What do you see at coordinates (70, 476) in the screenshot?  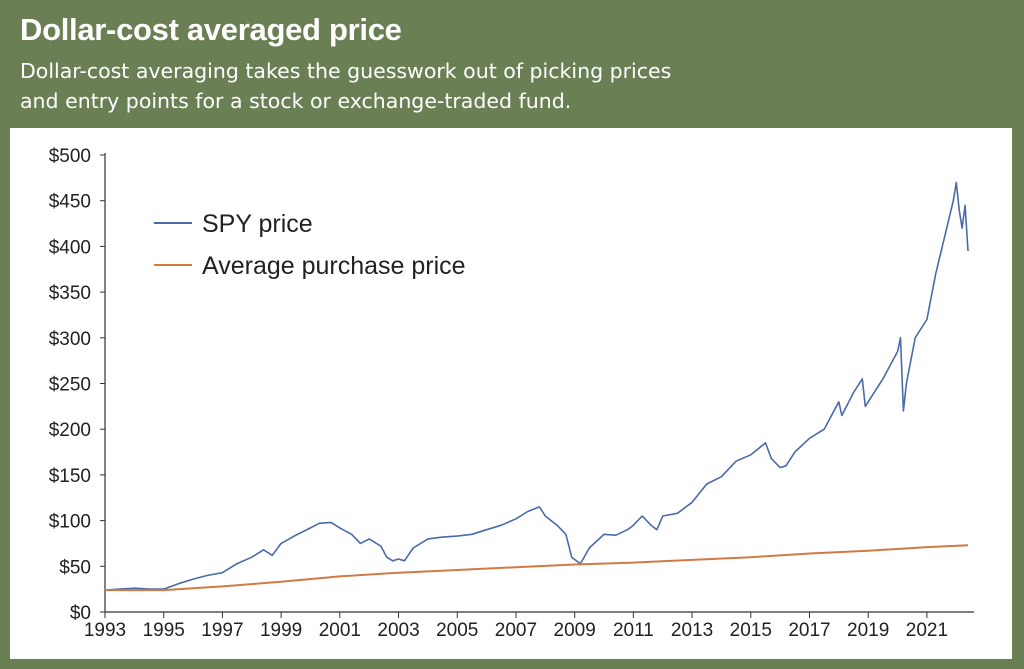 I see `y-tick-label: $150` at bounding box center [70, 476].